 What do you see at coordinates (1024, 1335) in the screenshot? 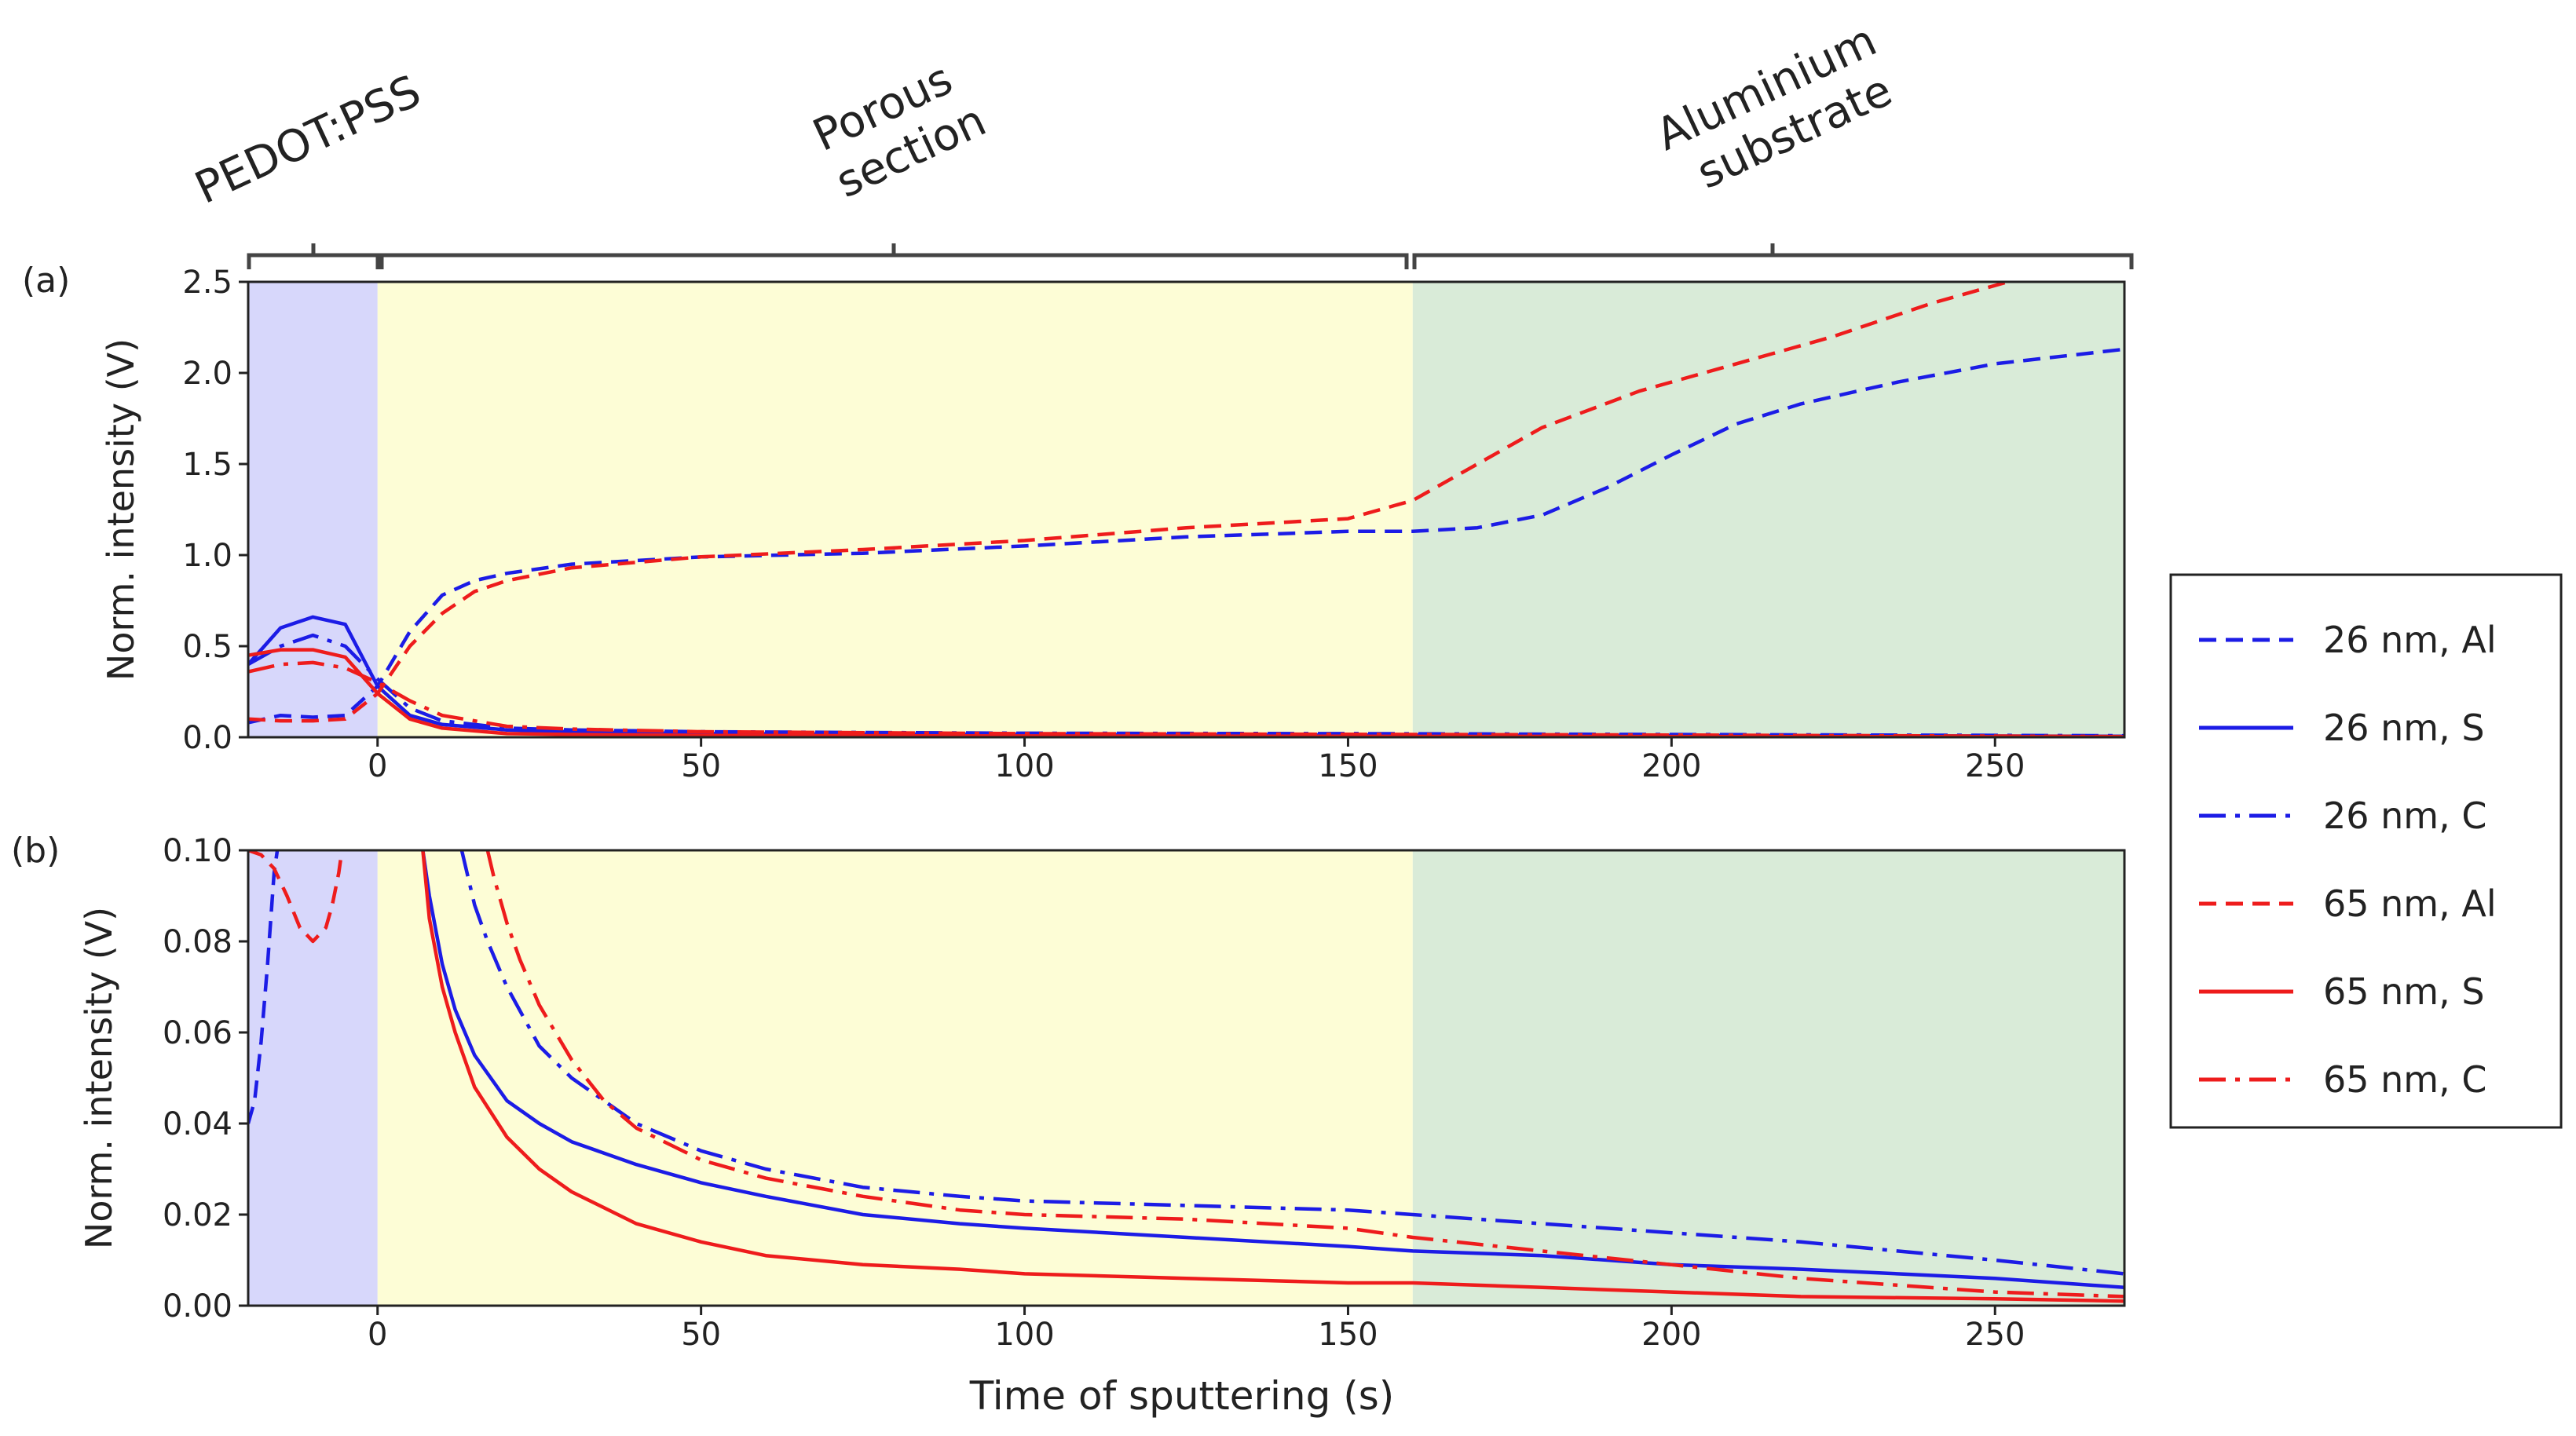
I see `panel-b-xtick-label-2: 100` at bounding box center [1024, 1335].